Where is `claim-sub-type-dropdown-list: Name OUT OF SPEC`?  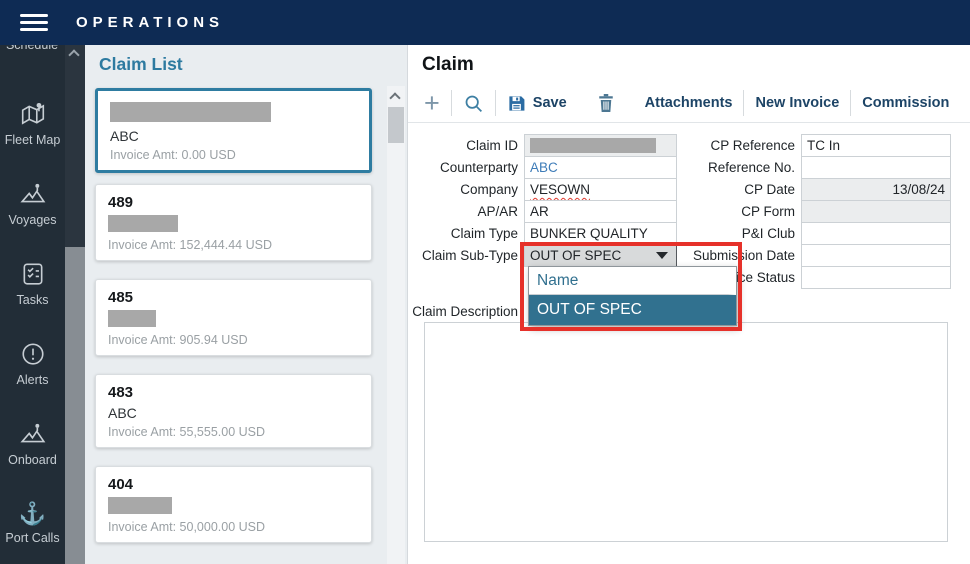
claim-sub-type-dropdown-list: Name OUT OF SPEC is located at coordinates (632, 296).